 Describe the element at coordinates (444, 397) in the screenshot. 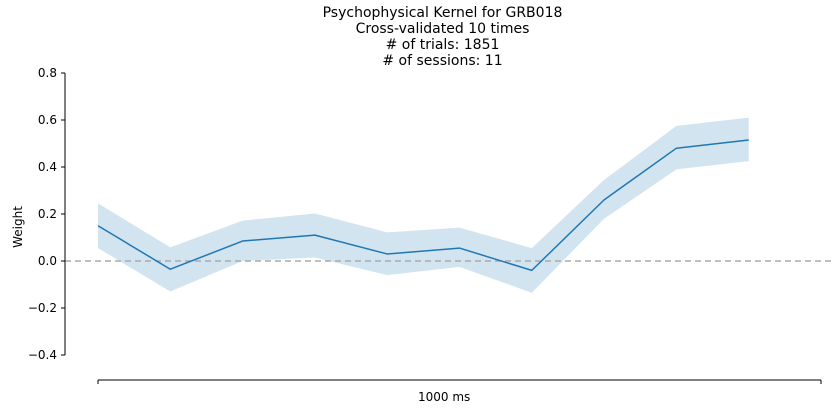

I see `x-axis-label: 1000 ms` at that location.